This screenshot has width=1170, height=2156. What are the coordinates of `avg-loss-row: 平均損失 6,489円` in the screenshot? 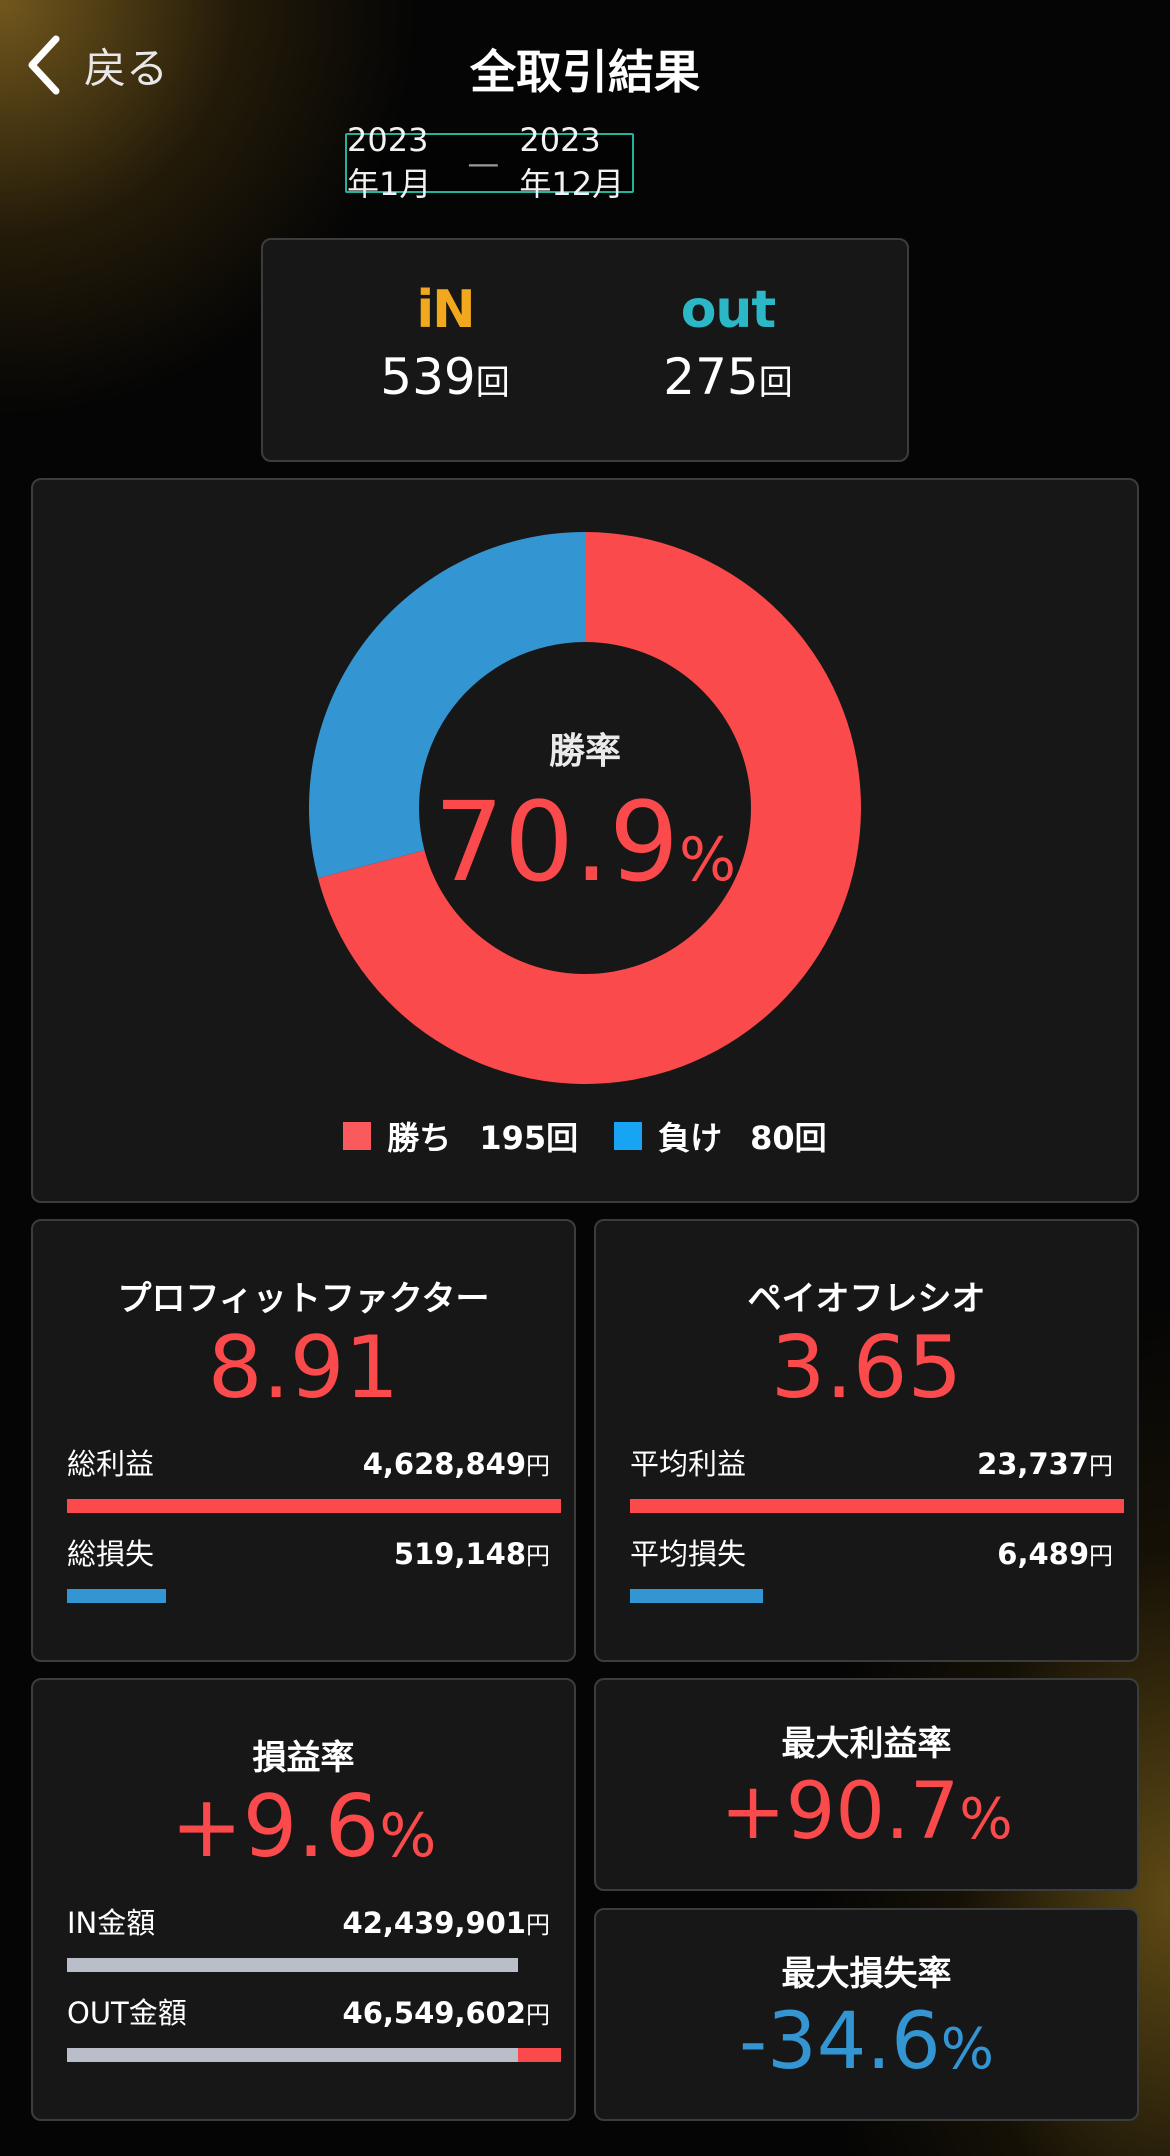 It's located at (871, 1552).